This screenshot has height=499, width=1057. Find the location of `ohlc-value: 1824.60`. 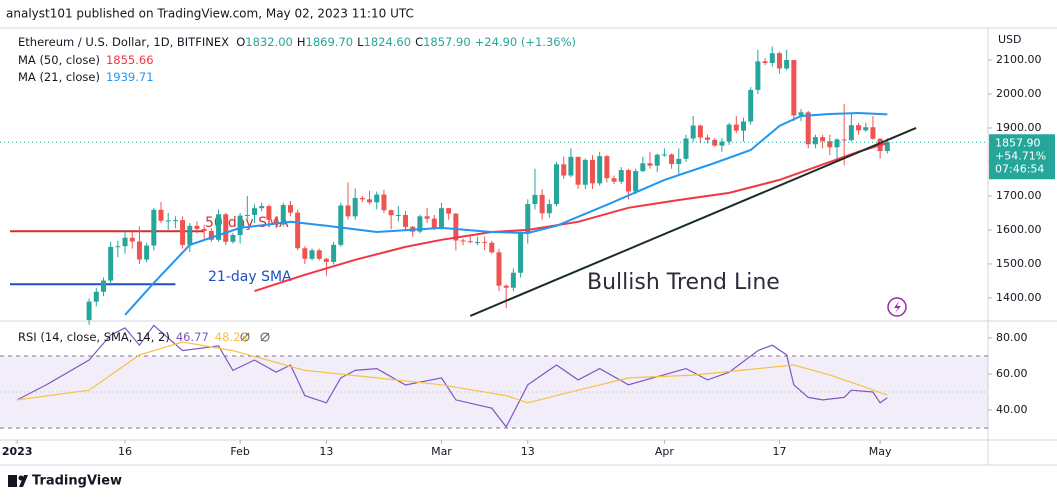

ohlc-value: 1824.60 is located at coordinates (388, 42).